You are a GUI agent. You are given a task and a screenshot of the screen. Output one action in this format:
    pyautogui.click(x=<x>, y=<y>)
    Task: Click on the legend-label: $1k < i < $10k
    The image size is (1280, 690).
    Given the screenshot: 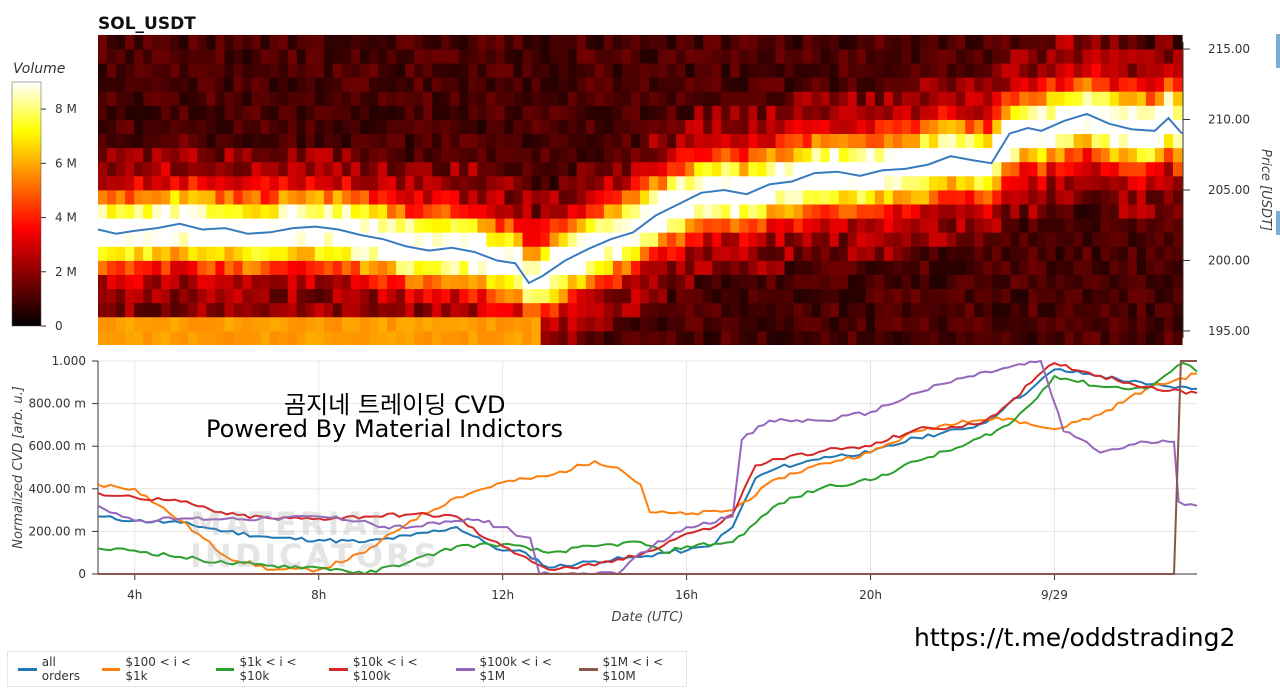 What is the action you would take?
    pyautogui.click(x=268, y=669)
    